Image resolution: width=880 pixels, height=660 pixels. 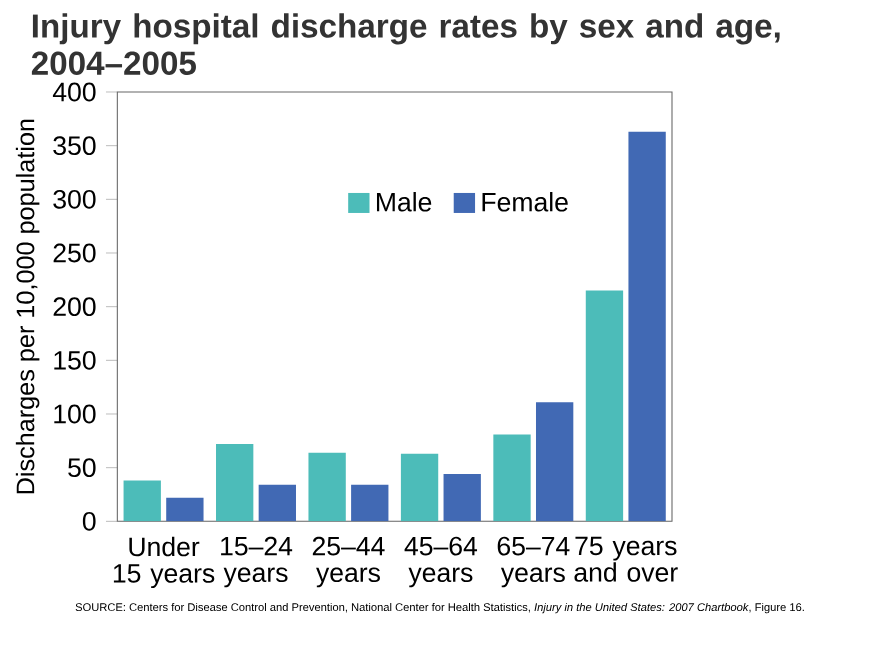 What do you see at coordinates (626, 559) in the screenshot?
I see `x-tick-label: 75 years and over` at bounding box center [626, 559].